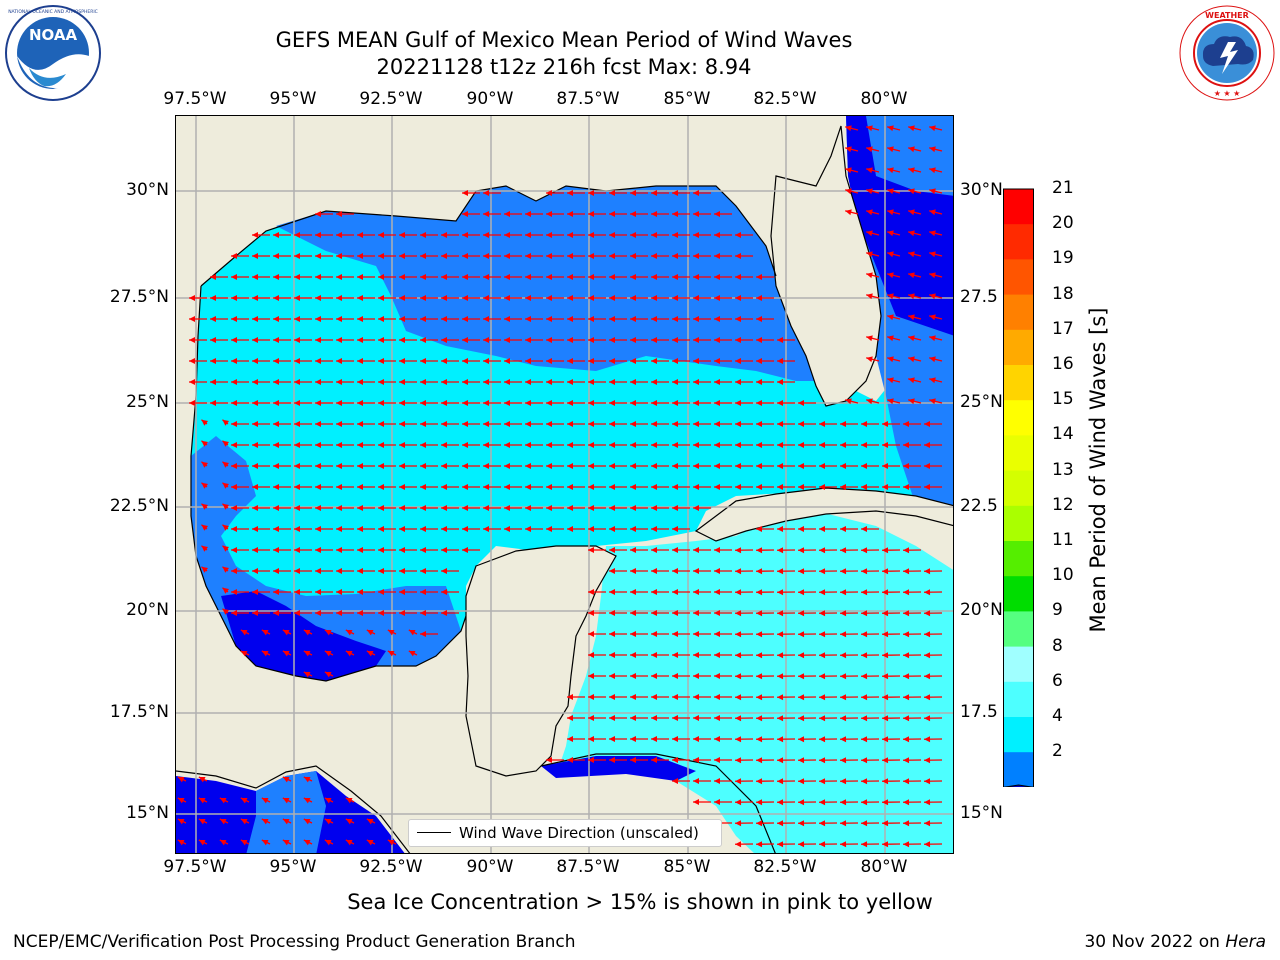 The image size is (1280, 960). Describe the element at coordinates (579, 833) in the screenshot. I see `legend-label: Wind Wave Direction (unscaled)` at that location.